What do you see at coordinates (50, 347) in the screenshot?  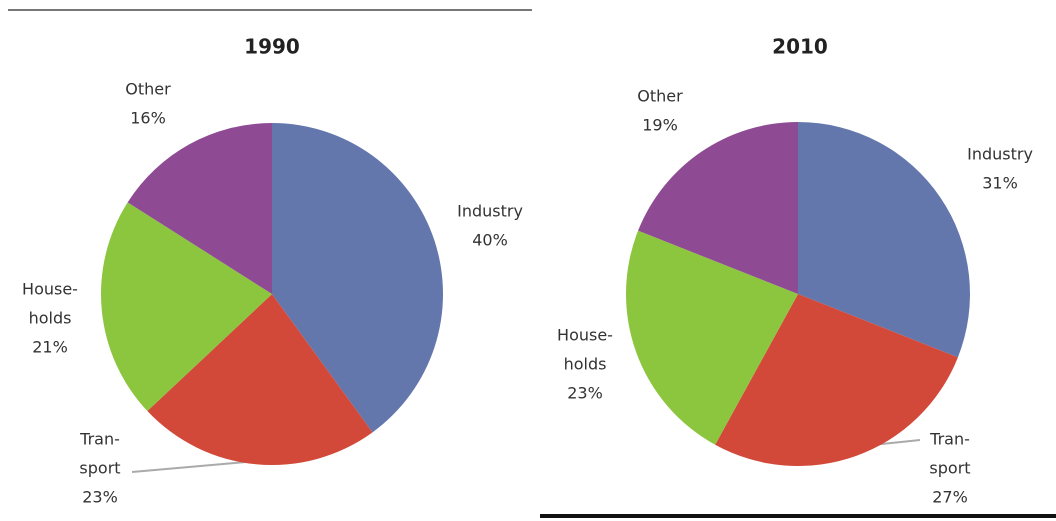 I see `value-label: 21%` at bounding box center [50, 347].